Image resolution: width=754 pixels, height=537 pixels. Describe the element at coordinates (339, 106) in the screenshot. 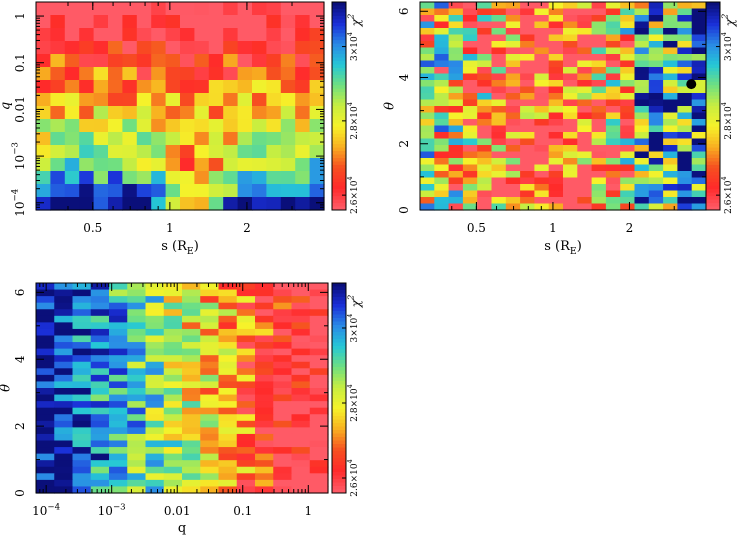

I see `colorbar-frame` at that location.